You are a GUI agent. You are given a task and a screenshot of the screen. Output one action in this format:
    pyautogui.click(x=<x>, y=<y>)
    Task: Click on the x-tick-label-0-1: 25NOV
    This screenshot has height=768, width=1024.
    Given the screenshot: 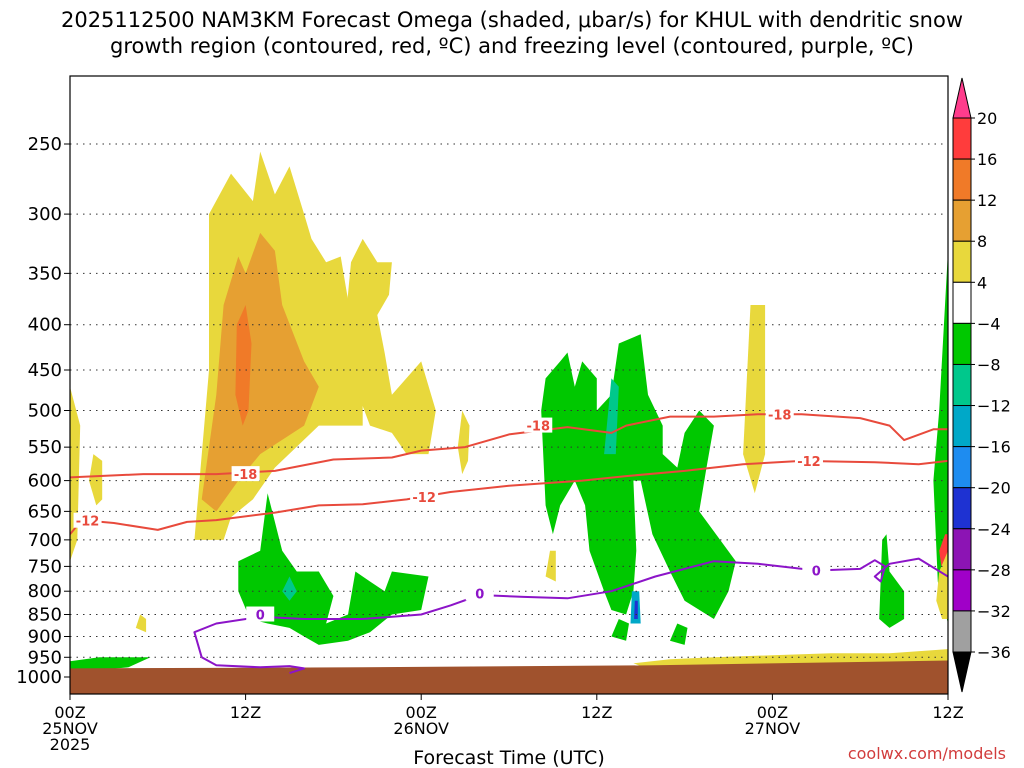 What is the action you would take?
    pyautogui.click(x=70, y=728)
    